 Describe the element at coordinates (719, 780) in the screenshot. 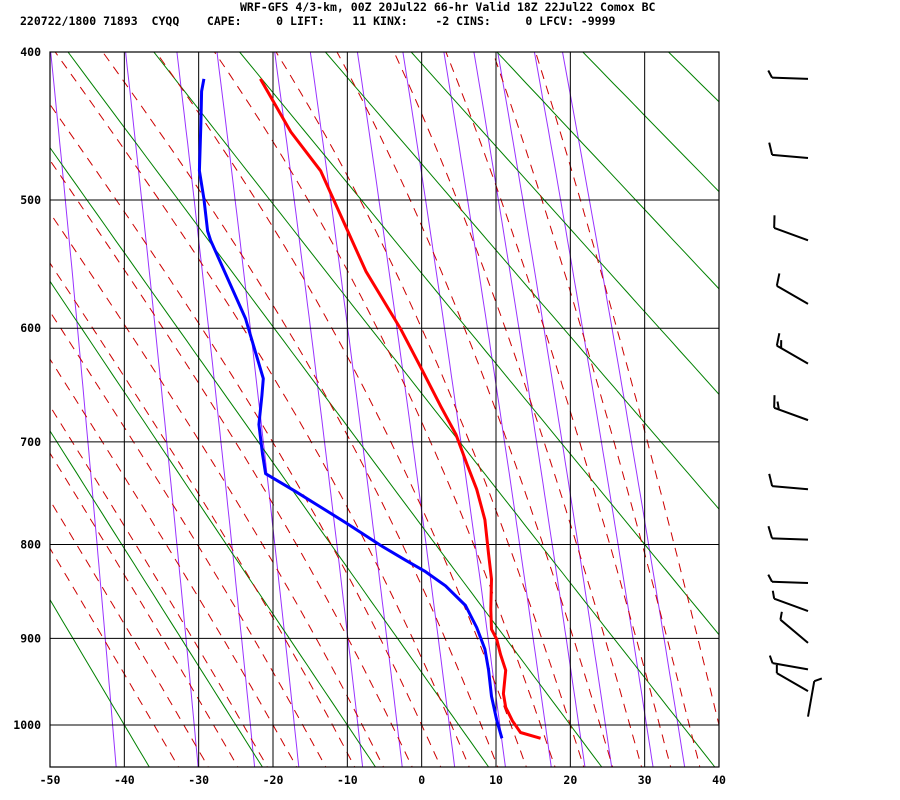

I see `x-tick-label: 40` at that location.